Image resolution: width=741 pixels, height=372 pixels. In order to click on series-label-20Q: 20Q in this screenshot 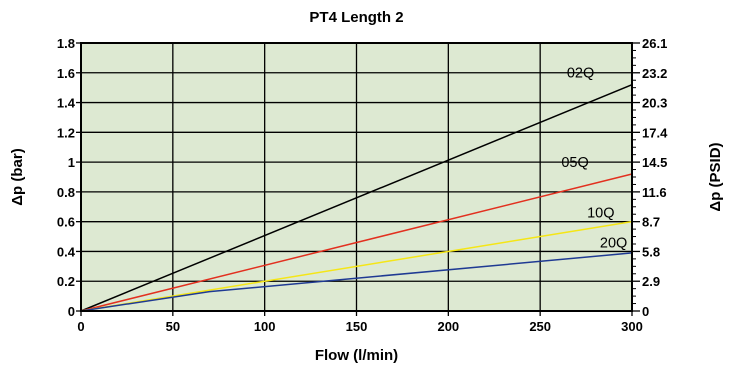, I will do `click(613, 243)`.